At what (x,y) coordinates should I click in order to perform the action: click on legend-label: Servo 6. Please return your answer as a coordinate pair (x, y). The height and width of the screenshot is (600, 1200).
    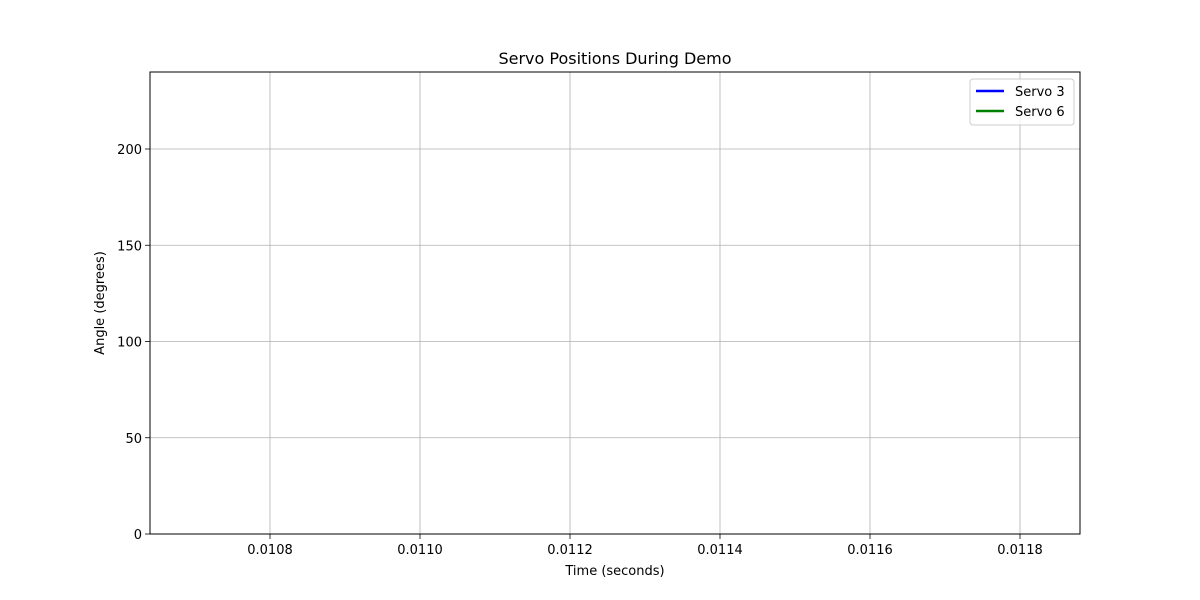
    Looking at the image, I should click on (1040, 112).